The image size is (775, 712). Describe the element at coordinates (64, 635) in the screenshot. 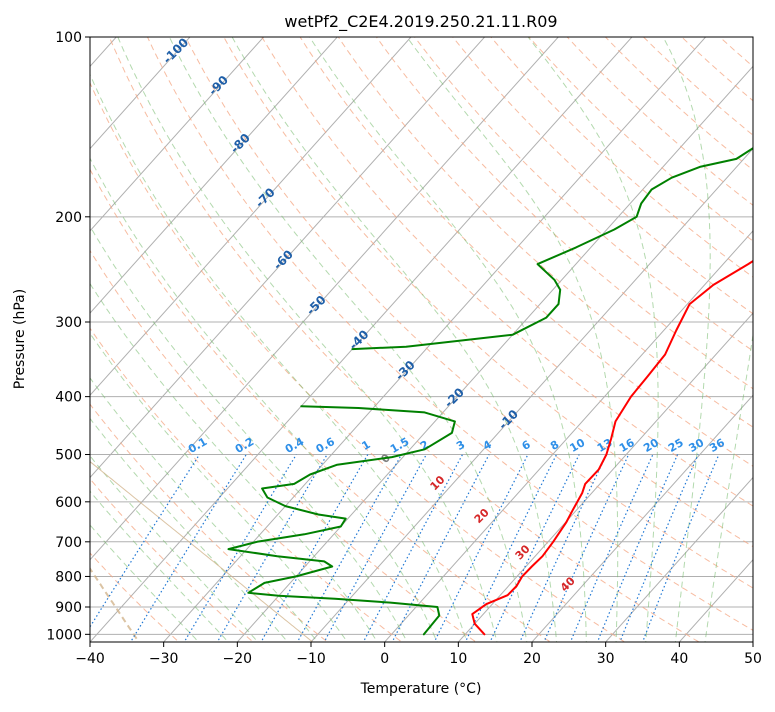

I see `y-tick-label: 1000` at that location.